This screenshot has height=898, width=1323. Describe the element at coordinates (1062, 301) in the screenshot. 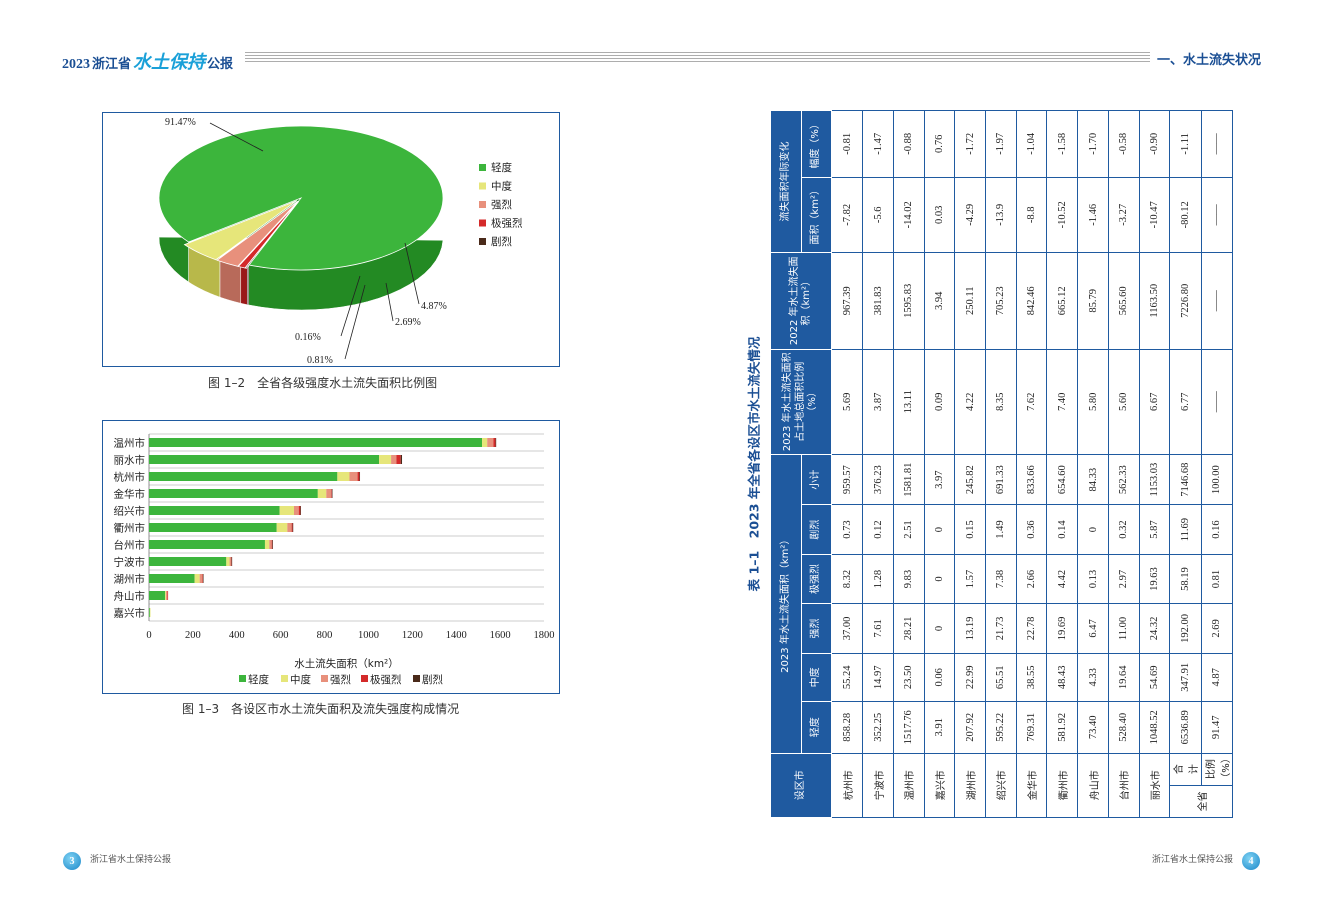

I see `table-cell: 665.12` at that location.